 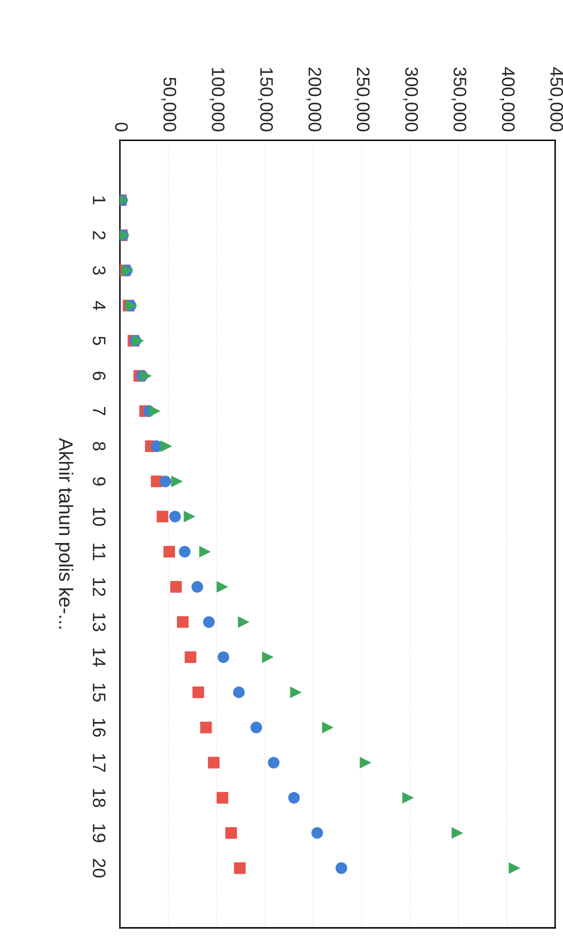 I want to click on y-tick-label: 2, so click(x=99, y=235).